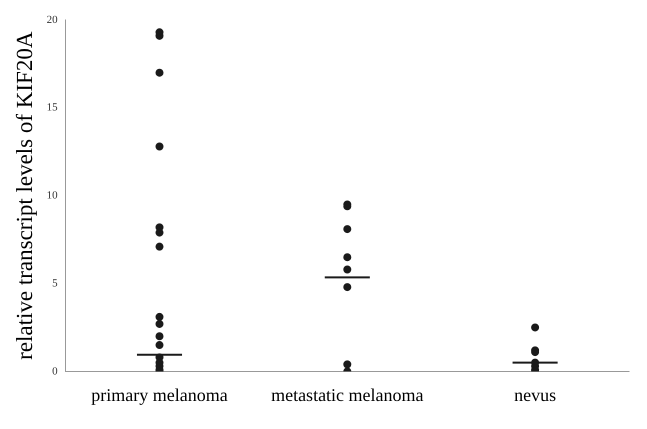 The width and height of the screenshot is (647, 429). What do you see at coordinates (24, 195) in the screenshot?
I see `y-axis-title: relative transcript levels of KIF20A` at bounding box center [24, 195].